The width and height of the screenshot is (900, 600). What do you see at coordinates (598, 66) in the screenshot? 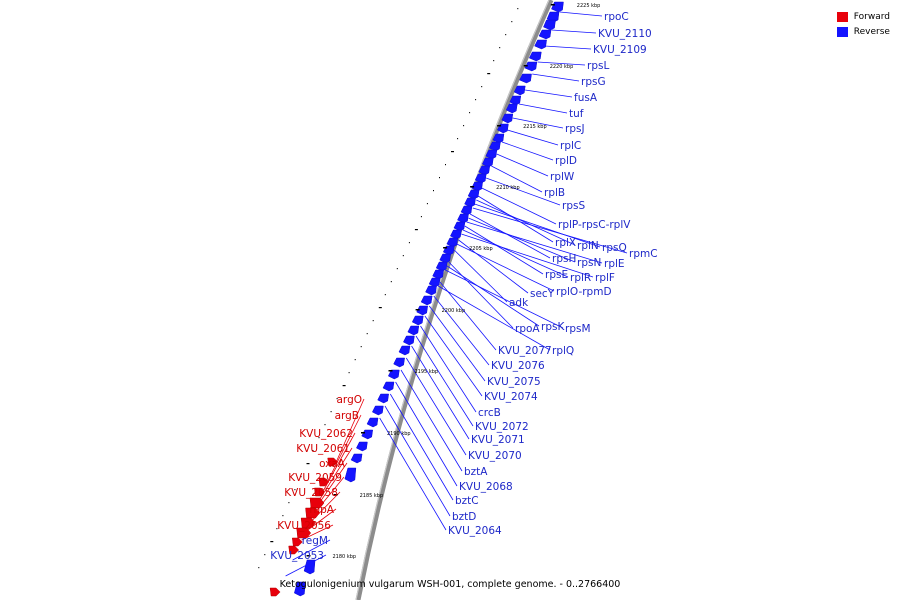
I see `gene-label-rpsl: rpsL` at bounding box center [598, 66].